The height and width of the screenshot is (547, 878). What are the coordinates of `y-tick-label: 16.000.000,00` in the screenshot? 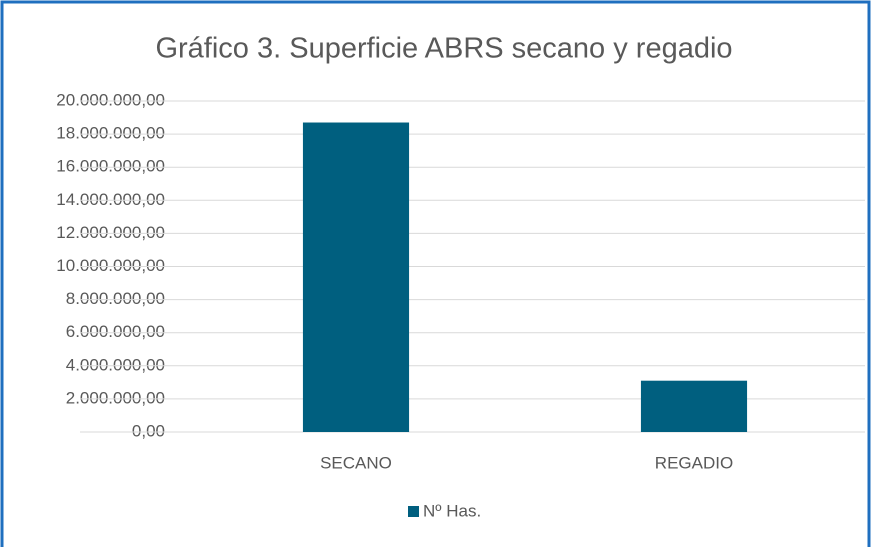 It's located at (110, 166).